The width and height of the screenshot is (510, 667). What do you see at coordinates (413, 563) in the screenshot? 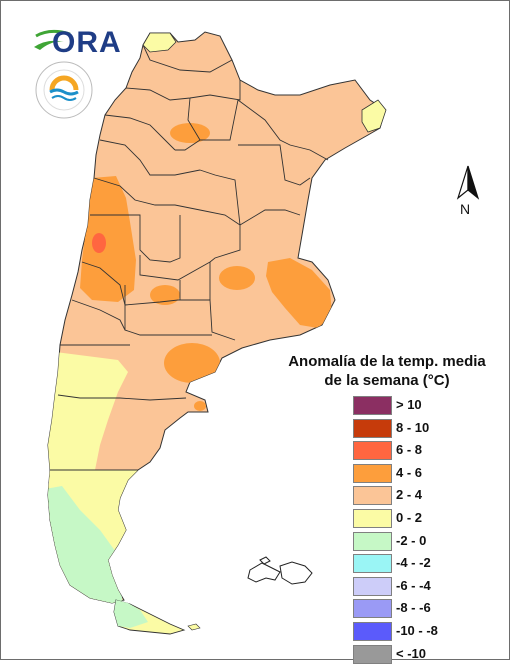
I see `legend-label: -4 - -2` at bounding box center [413, 563].